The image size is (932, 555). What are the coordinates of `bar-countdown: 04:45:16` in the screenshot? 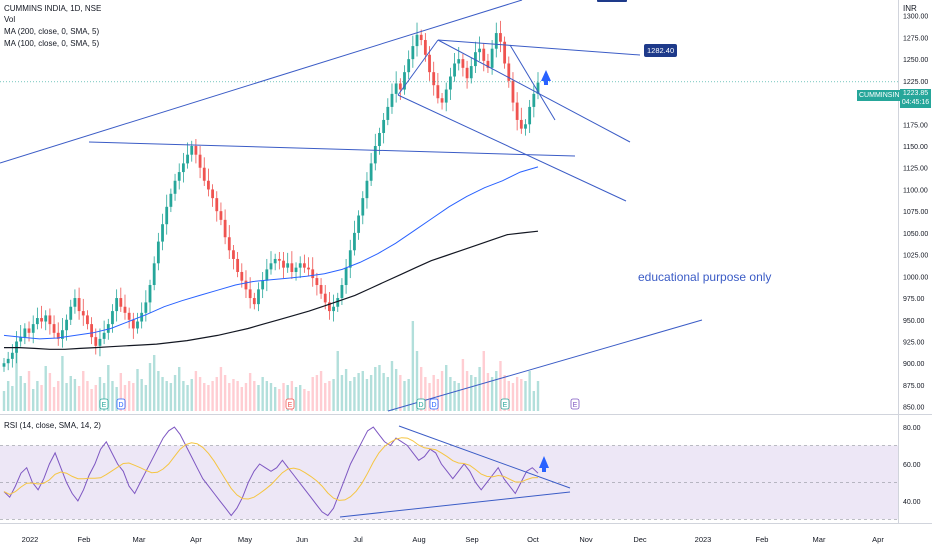 It's located at (915, 102).